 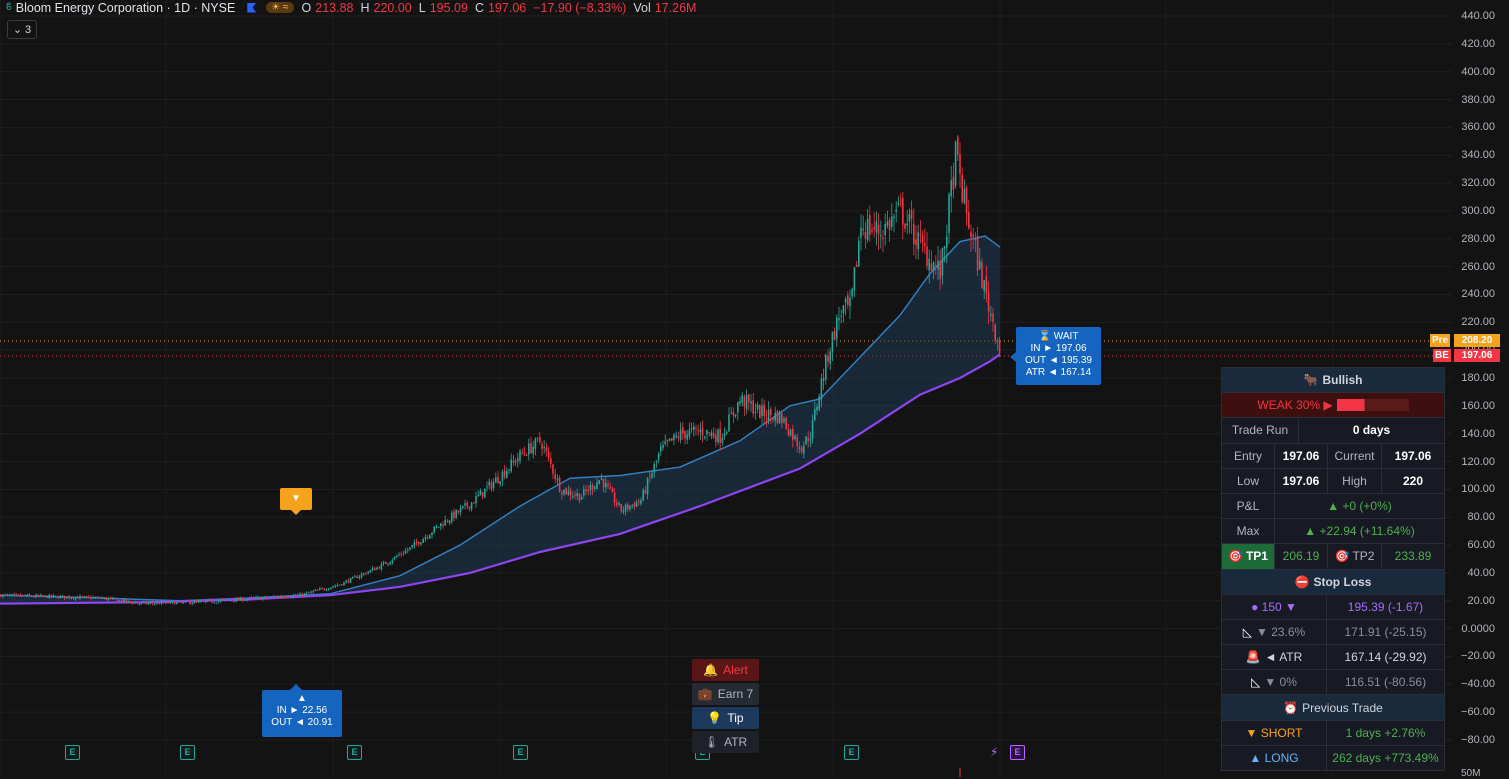 I want to click on tip-label: Tip, so click(x=735, y=718).